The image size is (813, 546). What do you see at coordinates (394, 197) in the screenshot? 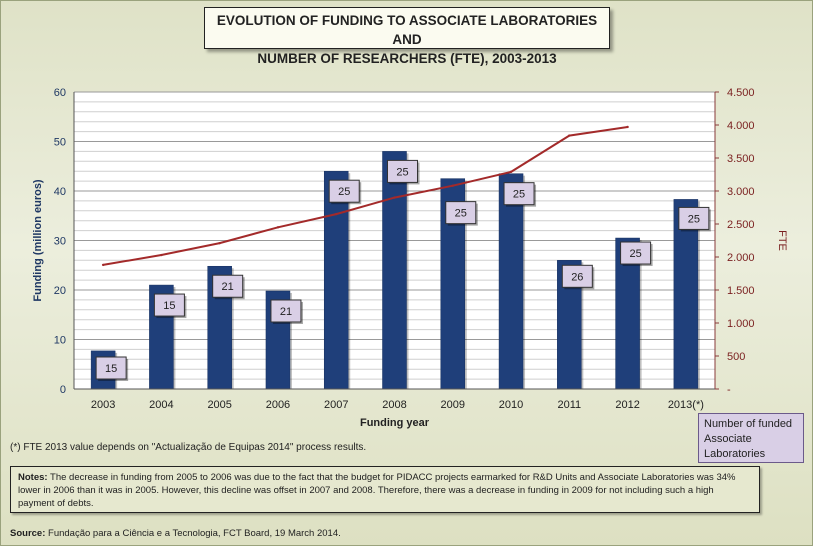
I see `fte-point-2008` at bounding box center [394, 197].